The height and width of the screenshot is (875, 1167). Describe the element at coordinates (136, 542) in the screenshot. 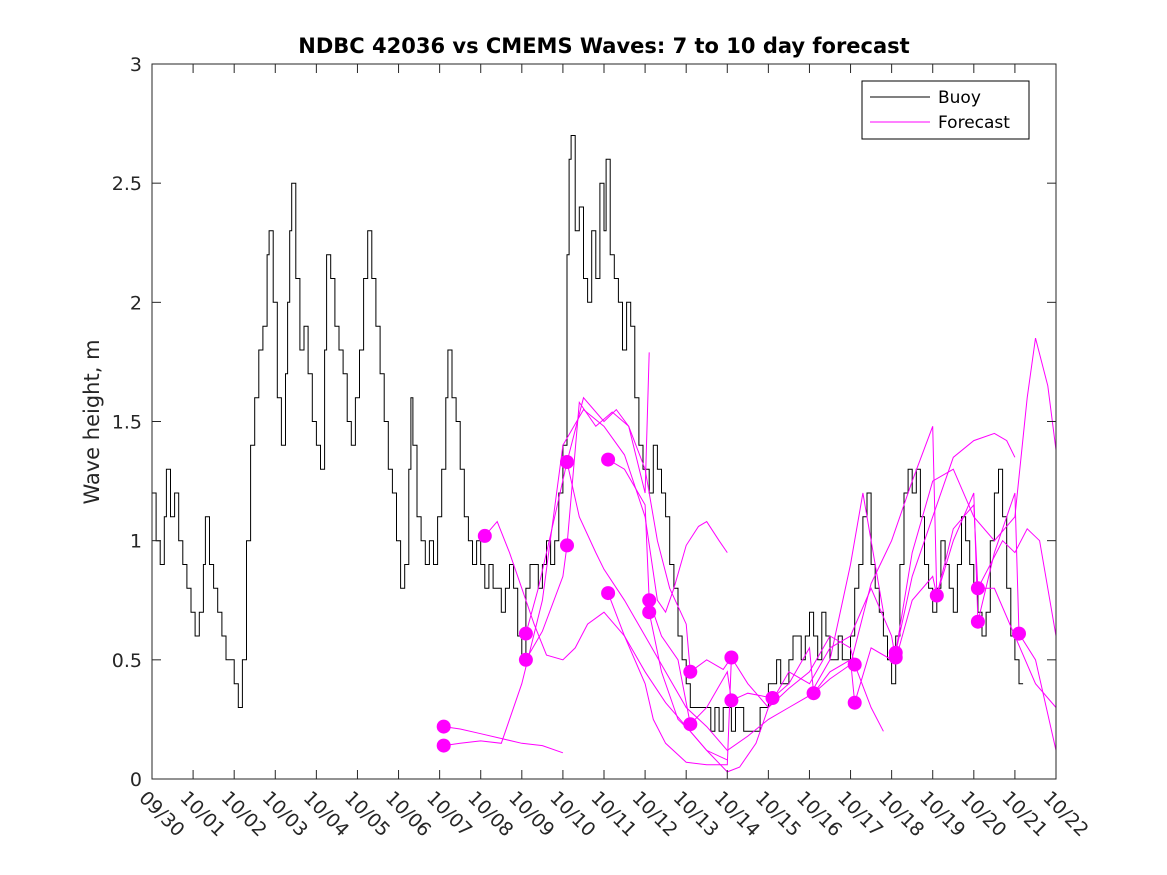

I see `y-tick-label: 1` at that location.